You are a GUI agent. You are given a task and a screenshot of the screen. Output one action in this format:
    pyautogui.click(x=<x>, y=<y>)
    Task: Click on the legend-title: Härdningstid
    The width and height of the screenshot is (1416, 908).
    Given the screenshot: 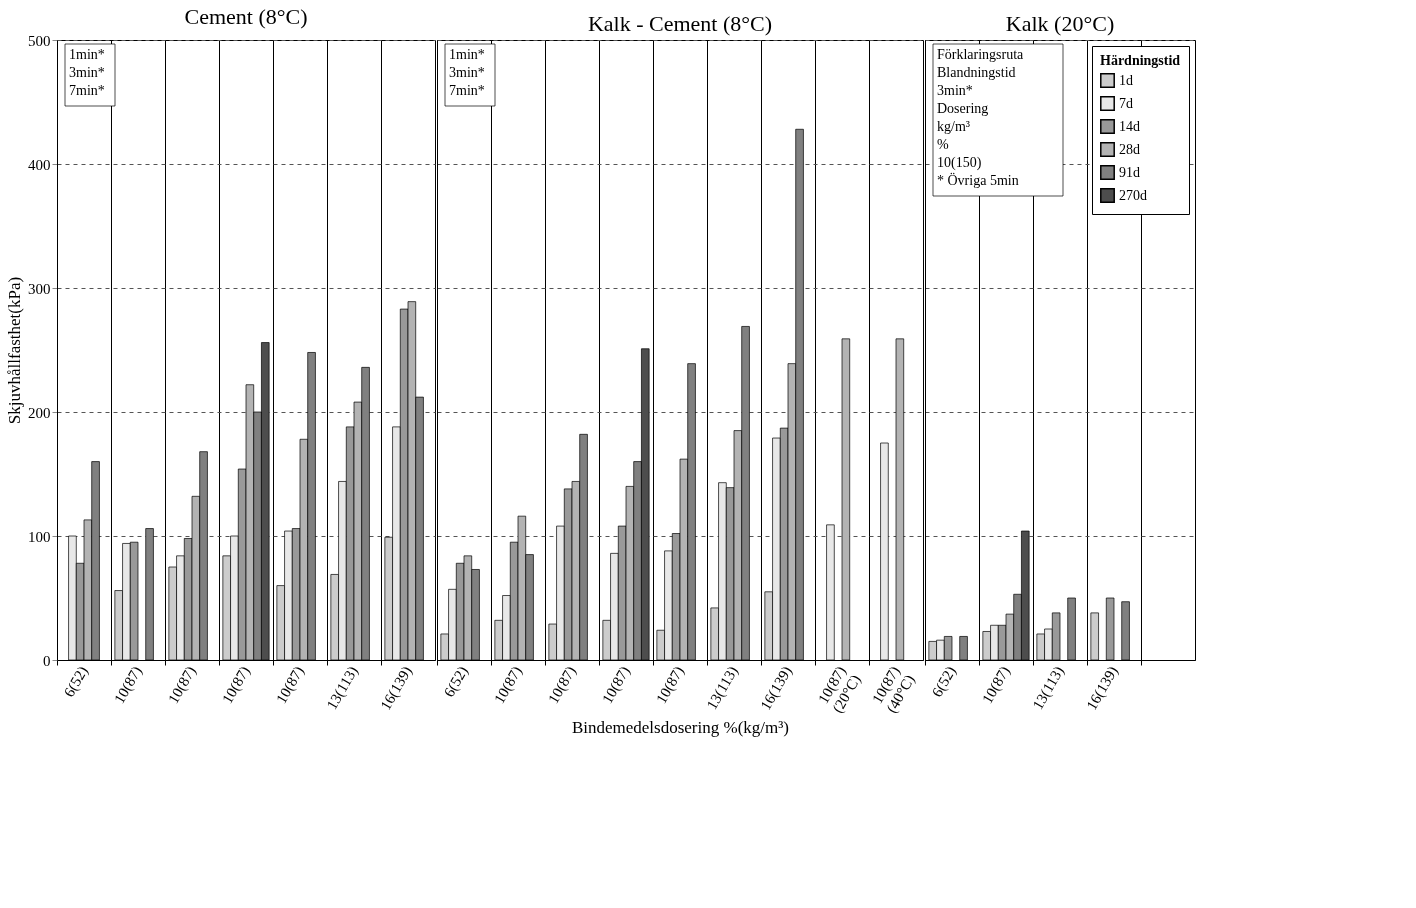 What is the action you would take?
    pyautogui.click(x=1140, y=60)
    